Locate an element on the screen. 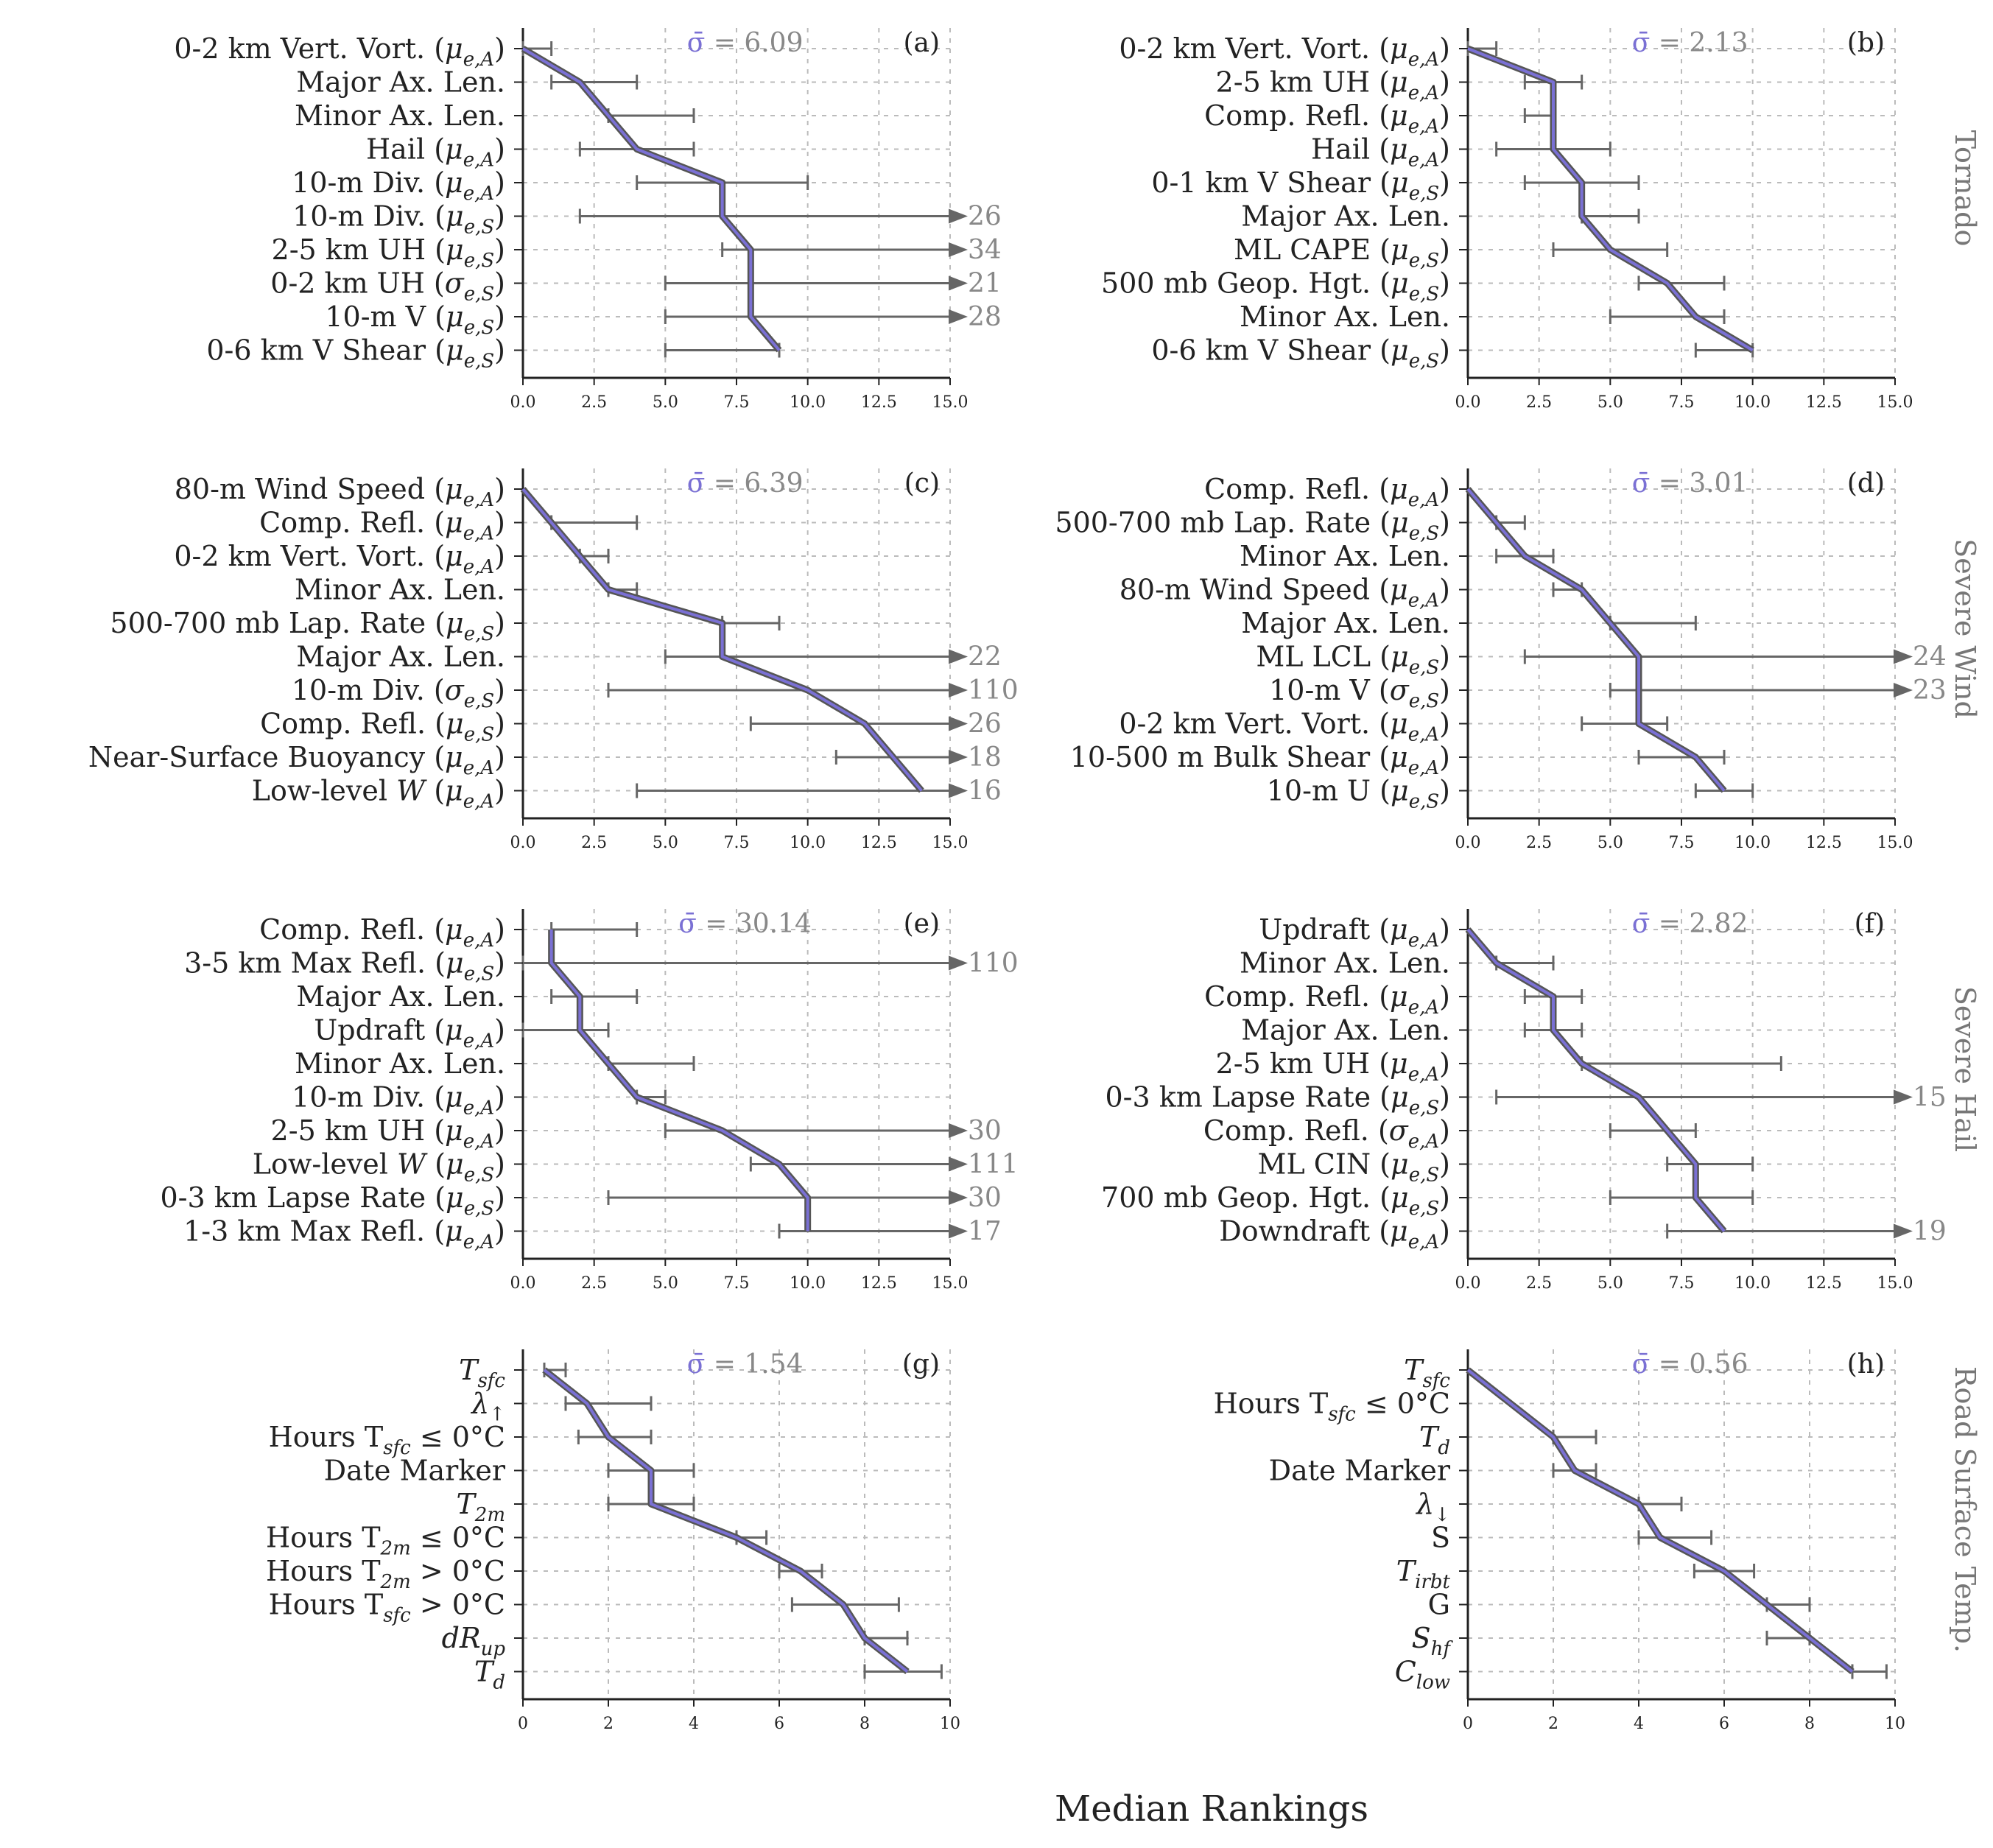 The image size is (1993, 1848). panel-letter: (c) is located at coordinates (922, 483).